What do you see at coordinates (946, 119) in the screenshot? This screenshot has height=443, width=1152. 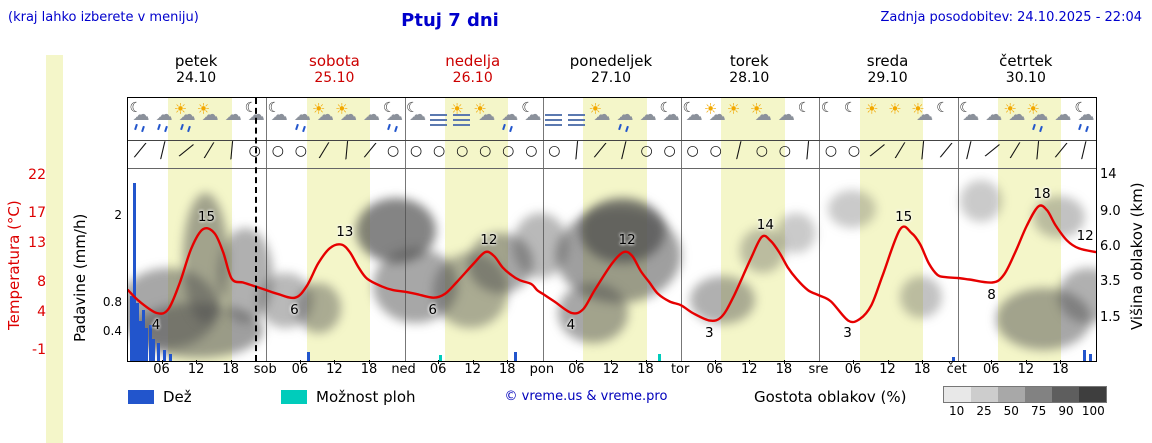 I see `weather-icon: ☾` at bounding box center [946, 119].